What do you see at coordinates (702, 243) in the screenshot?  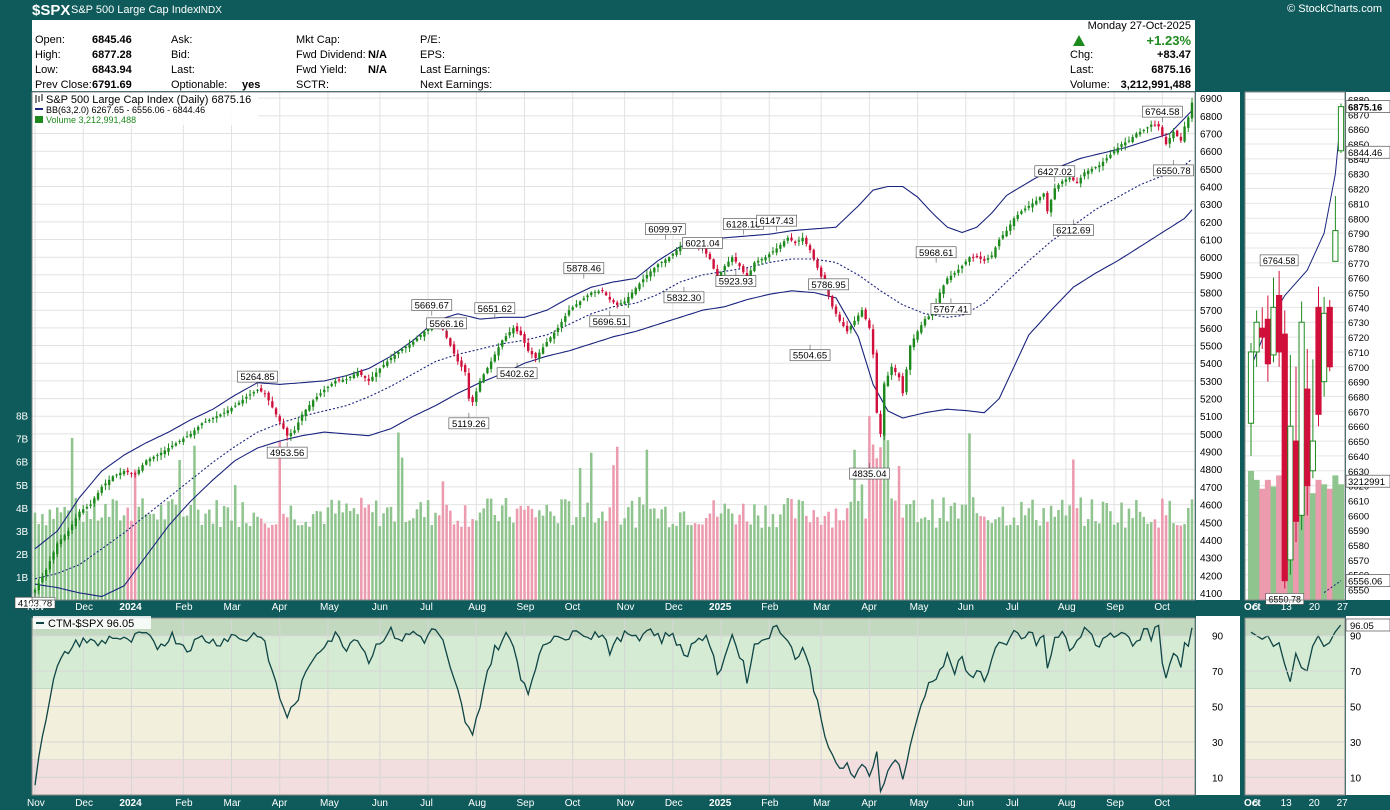 I see `annotation-box` at bounding box center [702, 243].